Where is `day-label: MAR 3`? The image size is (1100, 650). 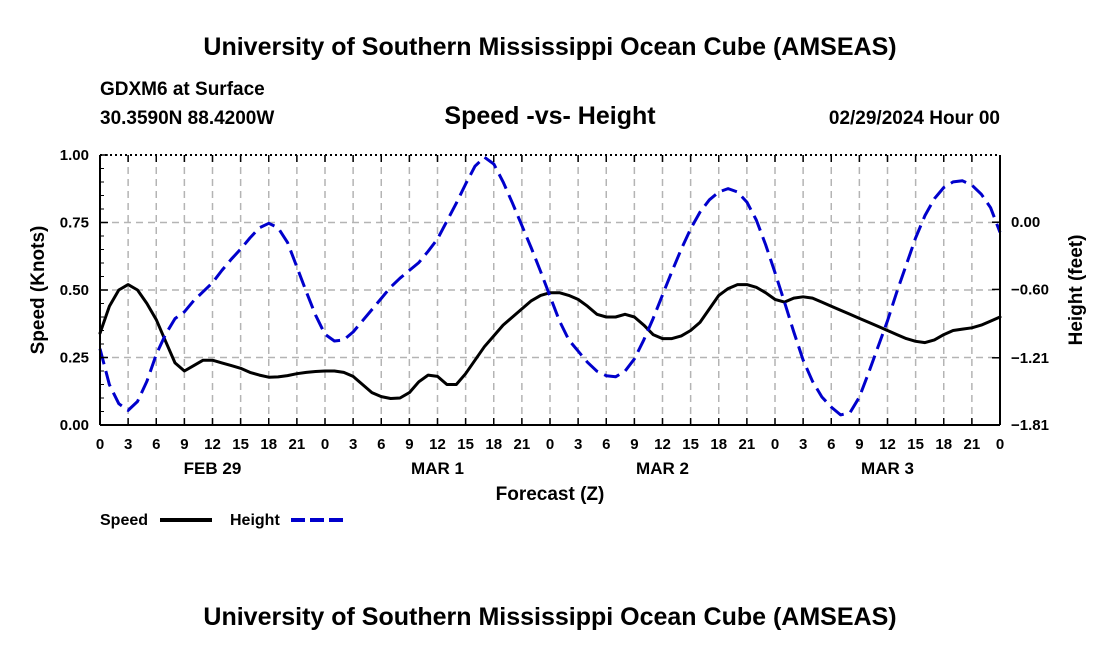 day-label: MAR 3 is located at coordinates (887, 468).